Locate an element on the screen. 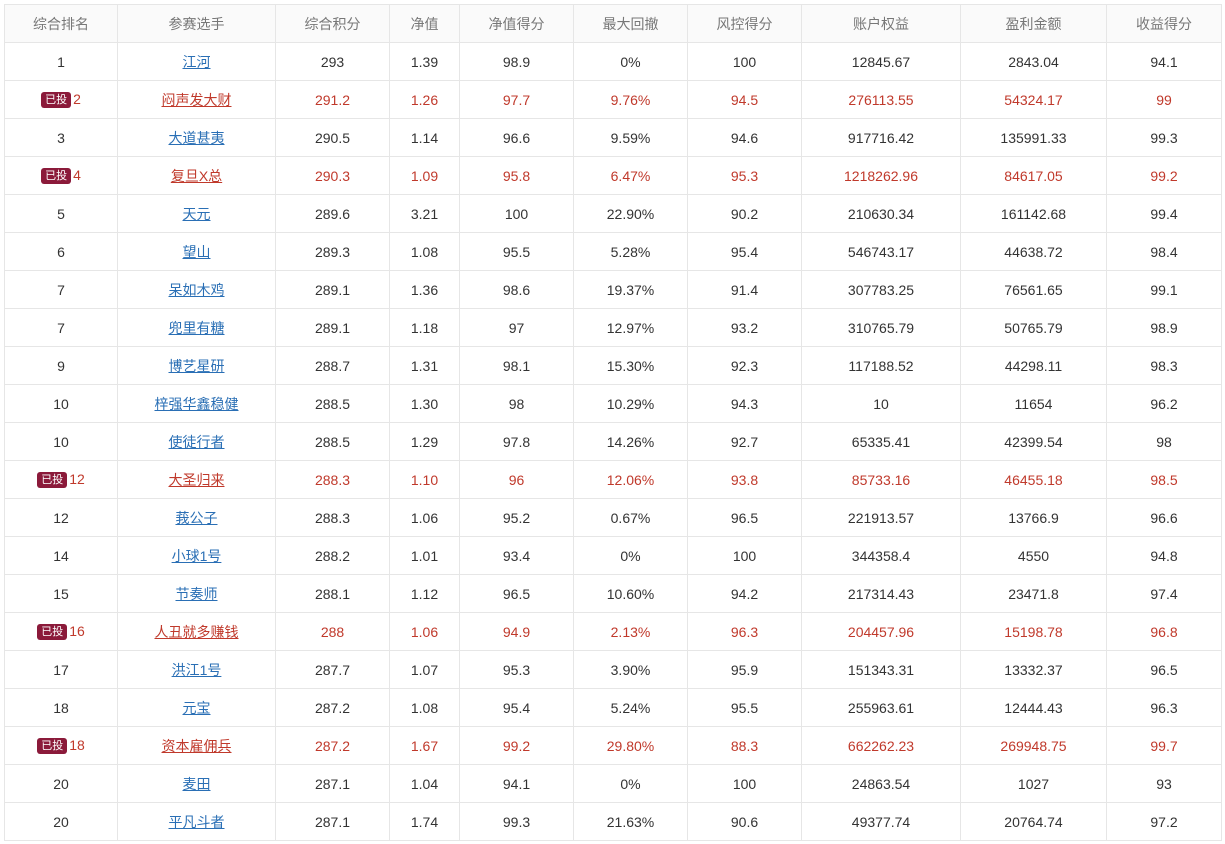 The width and height of the screenshot is (1225, 844). player-cell: 人丑就多赚钱 is located at coordinates (196, 631).